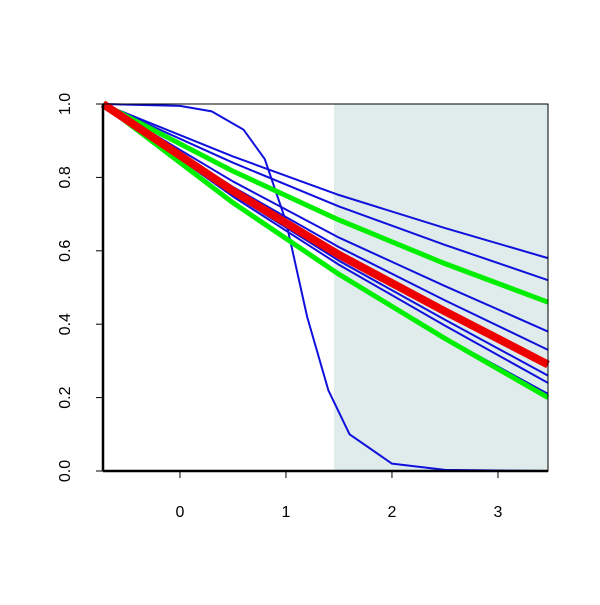 The height and width of the screenshot is (605, 600). What do you see at coordinates (498, 512) in the screenshot?
I see `x-tick-label: 3` at bounding box center [498, 512].